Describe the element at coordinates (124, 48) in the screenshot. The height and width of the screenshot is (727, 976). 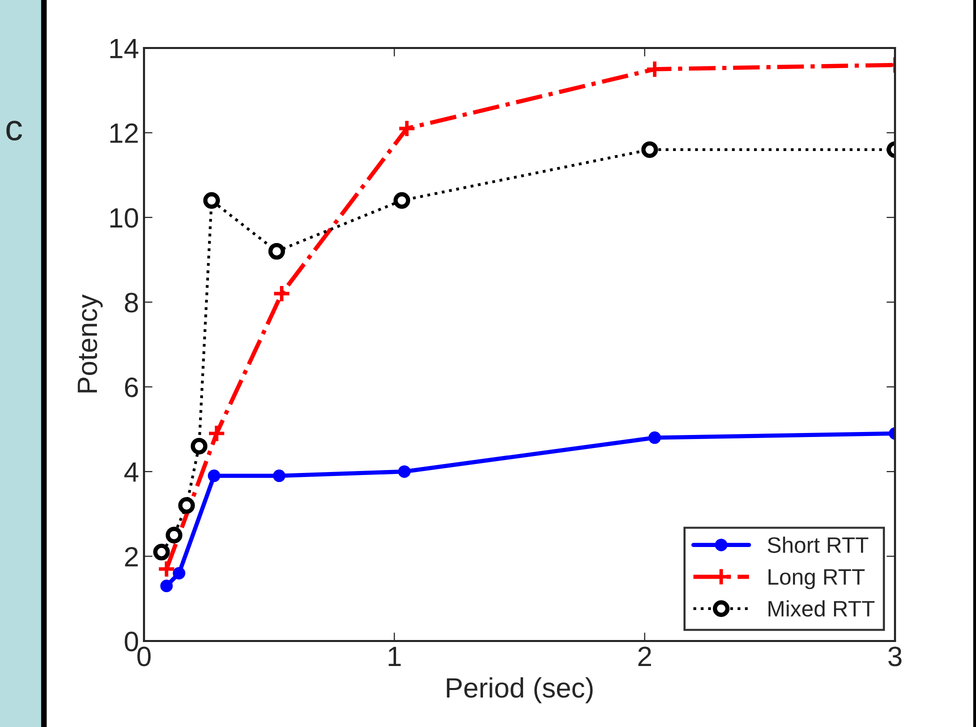
I see `y-tick-label: 14` at that location.